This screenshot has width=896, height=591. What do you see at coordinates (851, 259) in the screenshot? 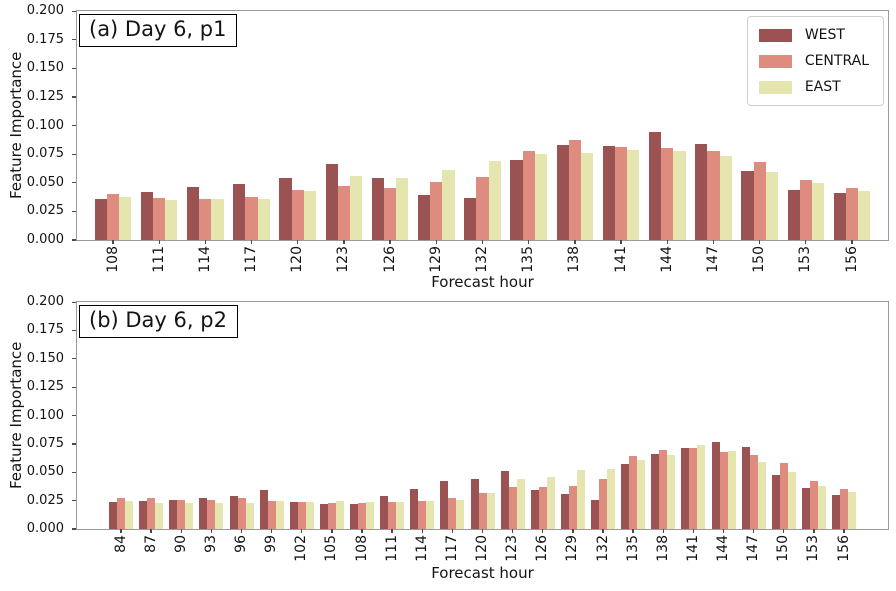
I see `x-tick-label: 156` at bounding box center [851, 259].